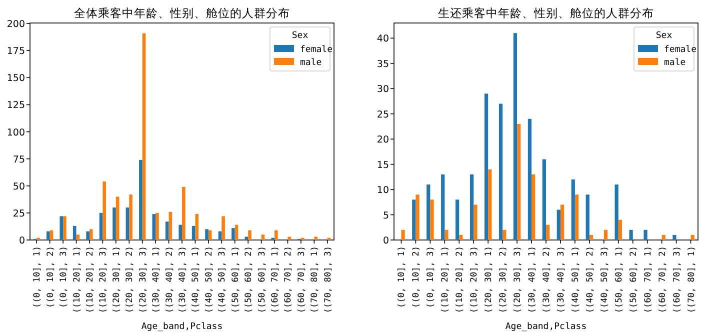 The image size is (705, 332). Describe the element at coordinates (183, 280) in the screenshot. I see `x-tick-label: ((30, 40], 3)` at that location.